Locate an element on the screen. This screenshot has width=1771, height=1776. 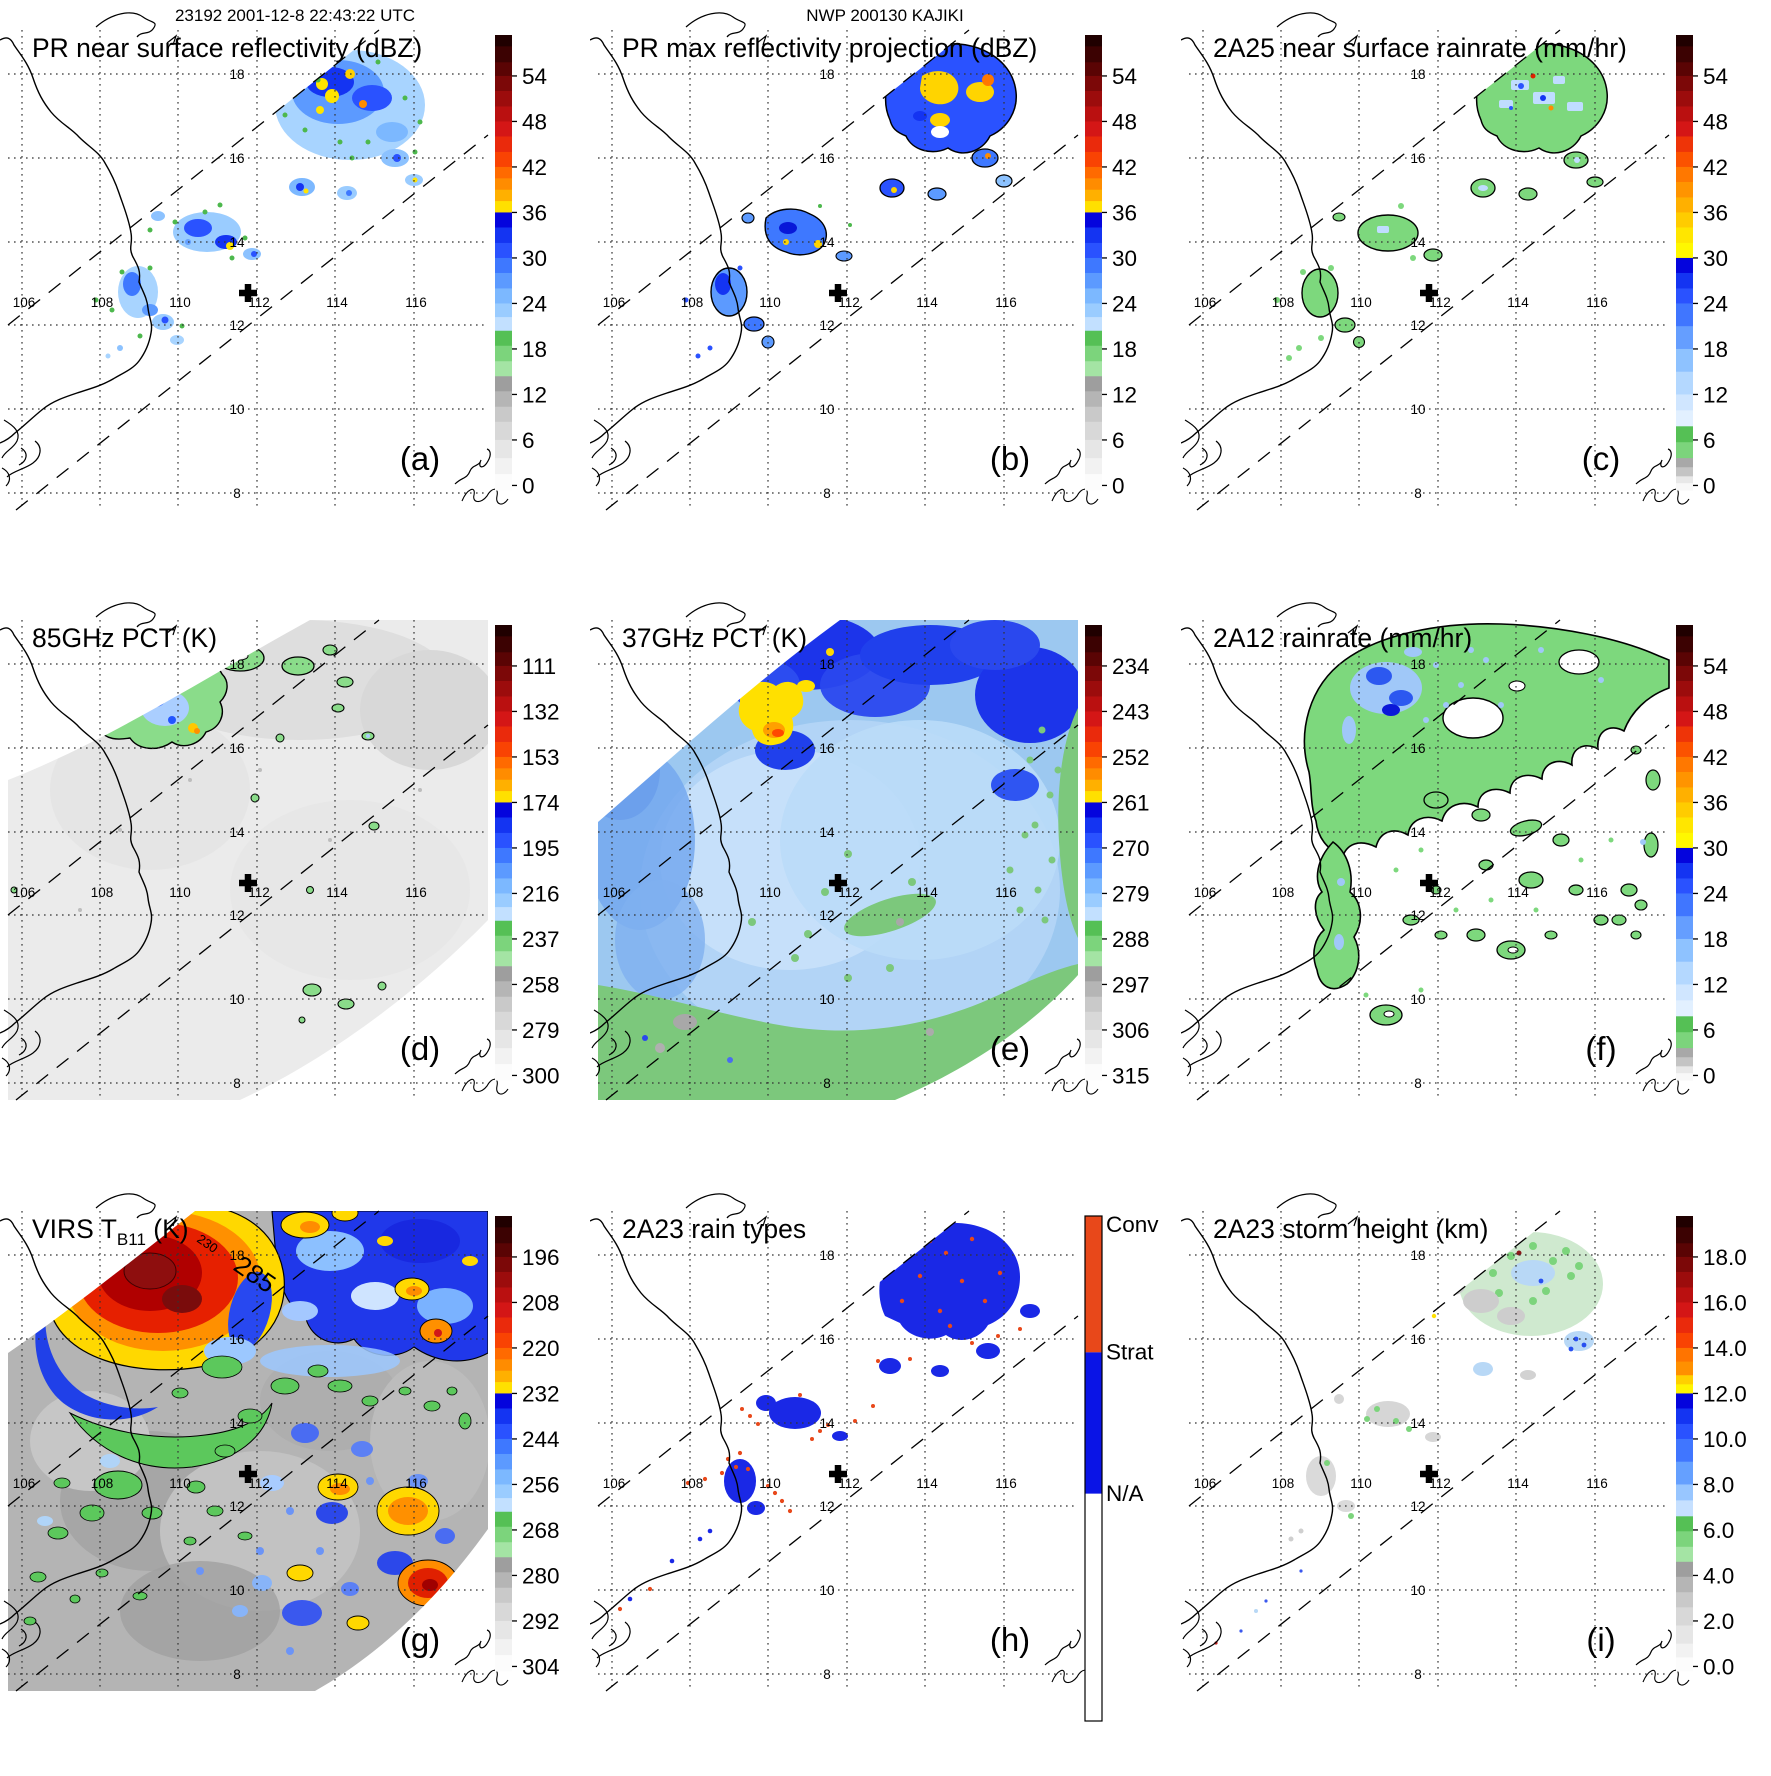
colorbar-tick-label: 234 is located at coordinates (1131, 666).